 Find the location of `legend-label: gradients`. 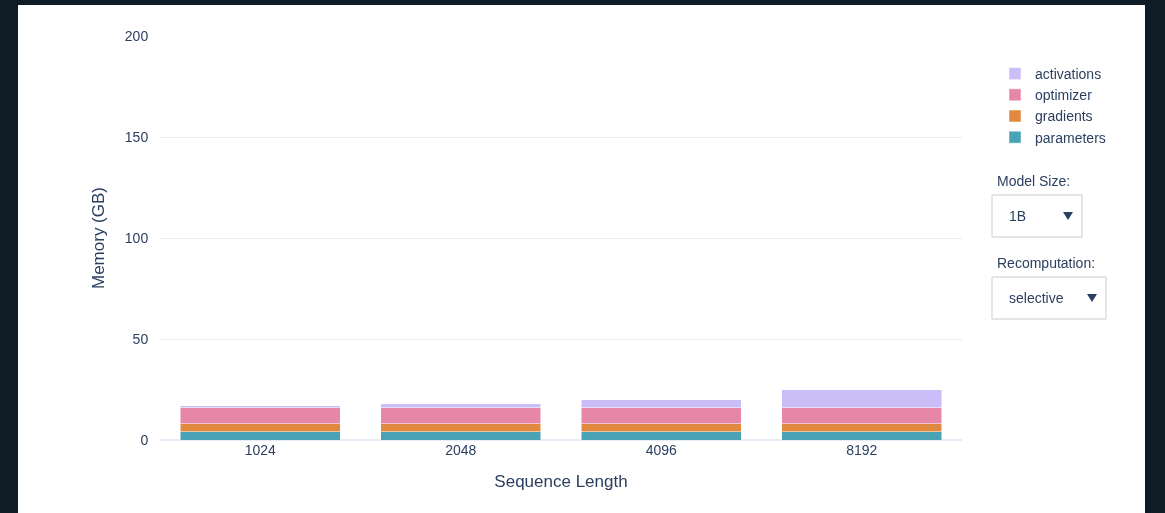

legend-label: gradients is located at coordinates (1064, 116).